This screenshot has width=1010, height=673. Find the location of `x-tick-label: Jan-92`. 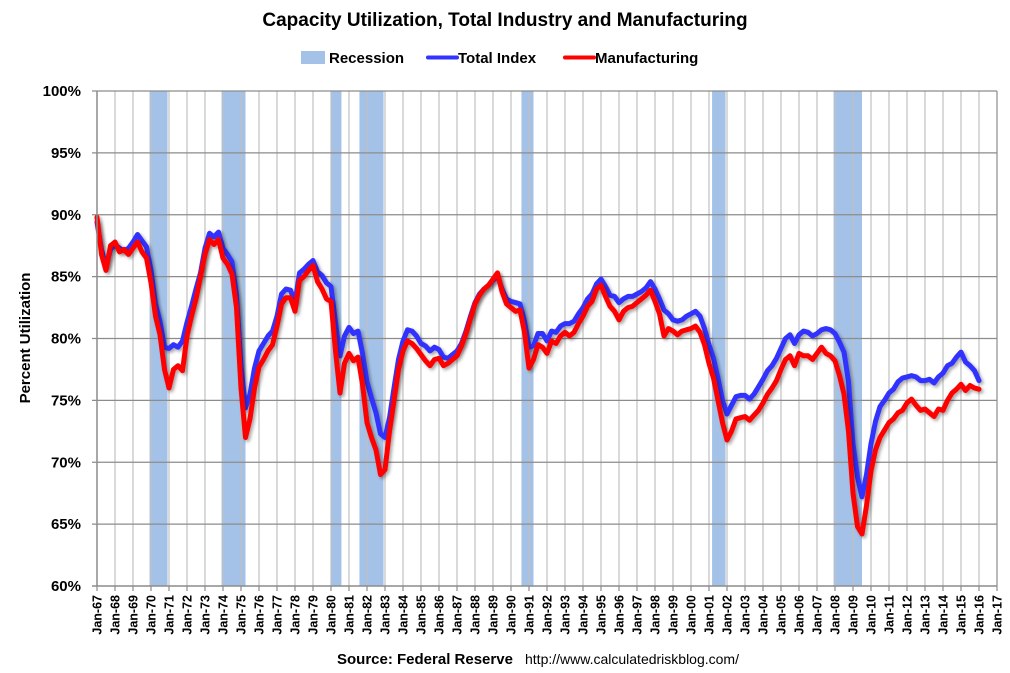

x-tick-label: Jan-92 is located at coordinates (548, 615).